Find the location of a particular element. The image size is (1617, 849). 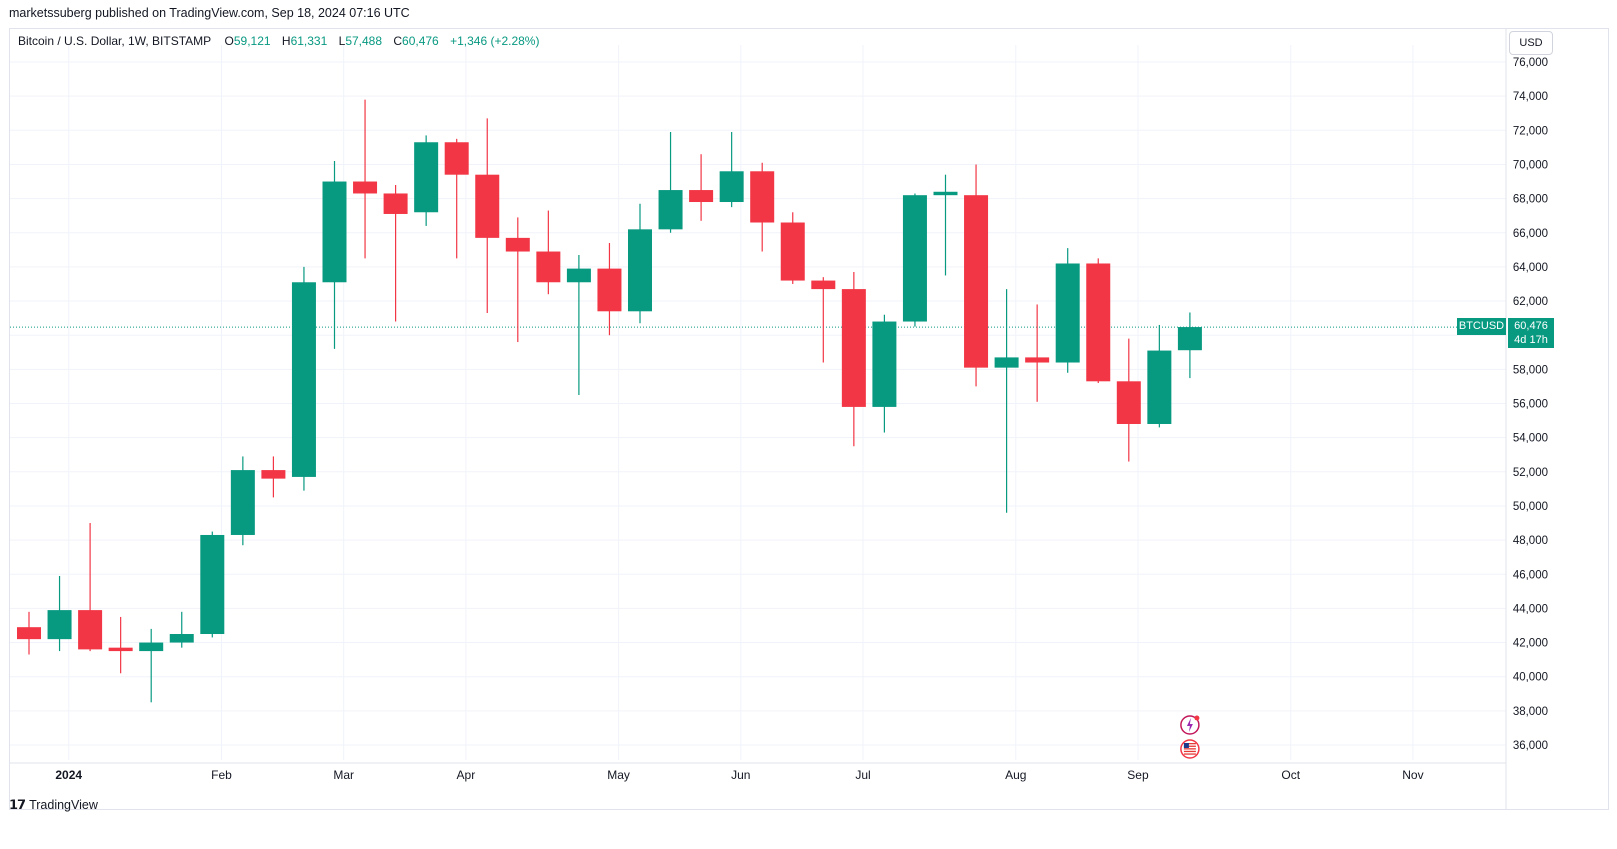

close-label: C is located at coordinates (398, 41).